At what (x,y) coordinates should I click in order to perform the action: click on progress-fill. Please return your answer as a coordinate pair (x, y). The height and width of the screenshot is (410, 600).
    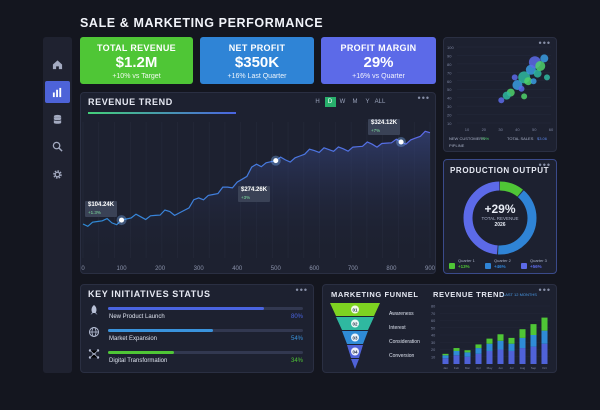
    Looking at the image, I should click on (186, 308).